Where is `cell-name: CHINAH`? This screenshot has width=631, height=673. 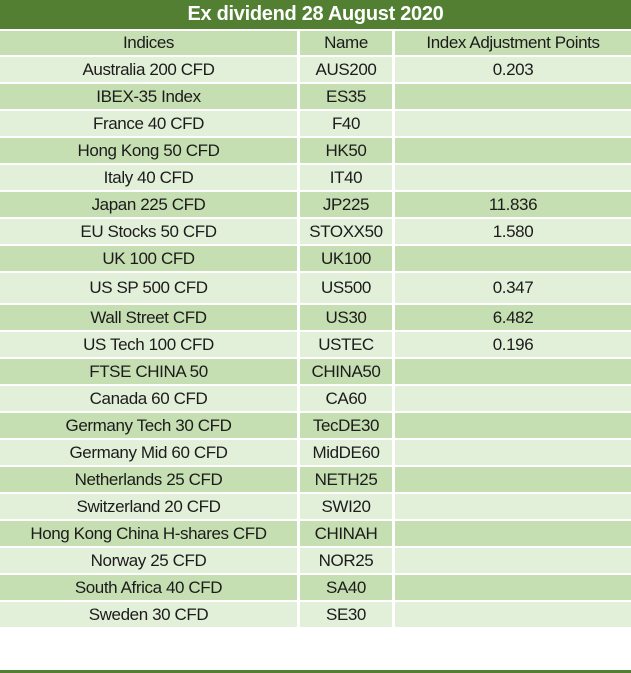
cell-name: CHINAH is located at coordinates (347, 534).